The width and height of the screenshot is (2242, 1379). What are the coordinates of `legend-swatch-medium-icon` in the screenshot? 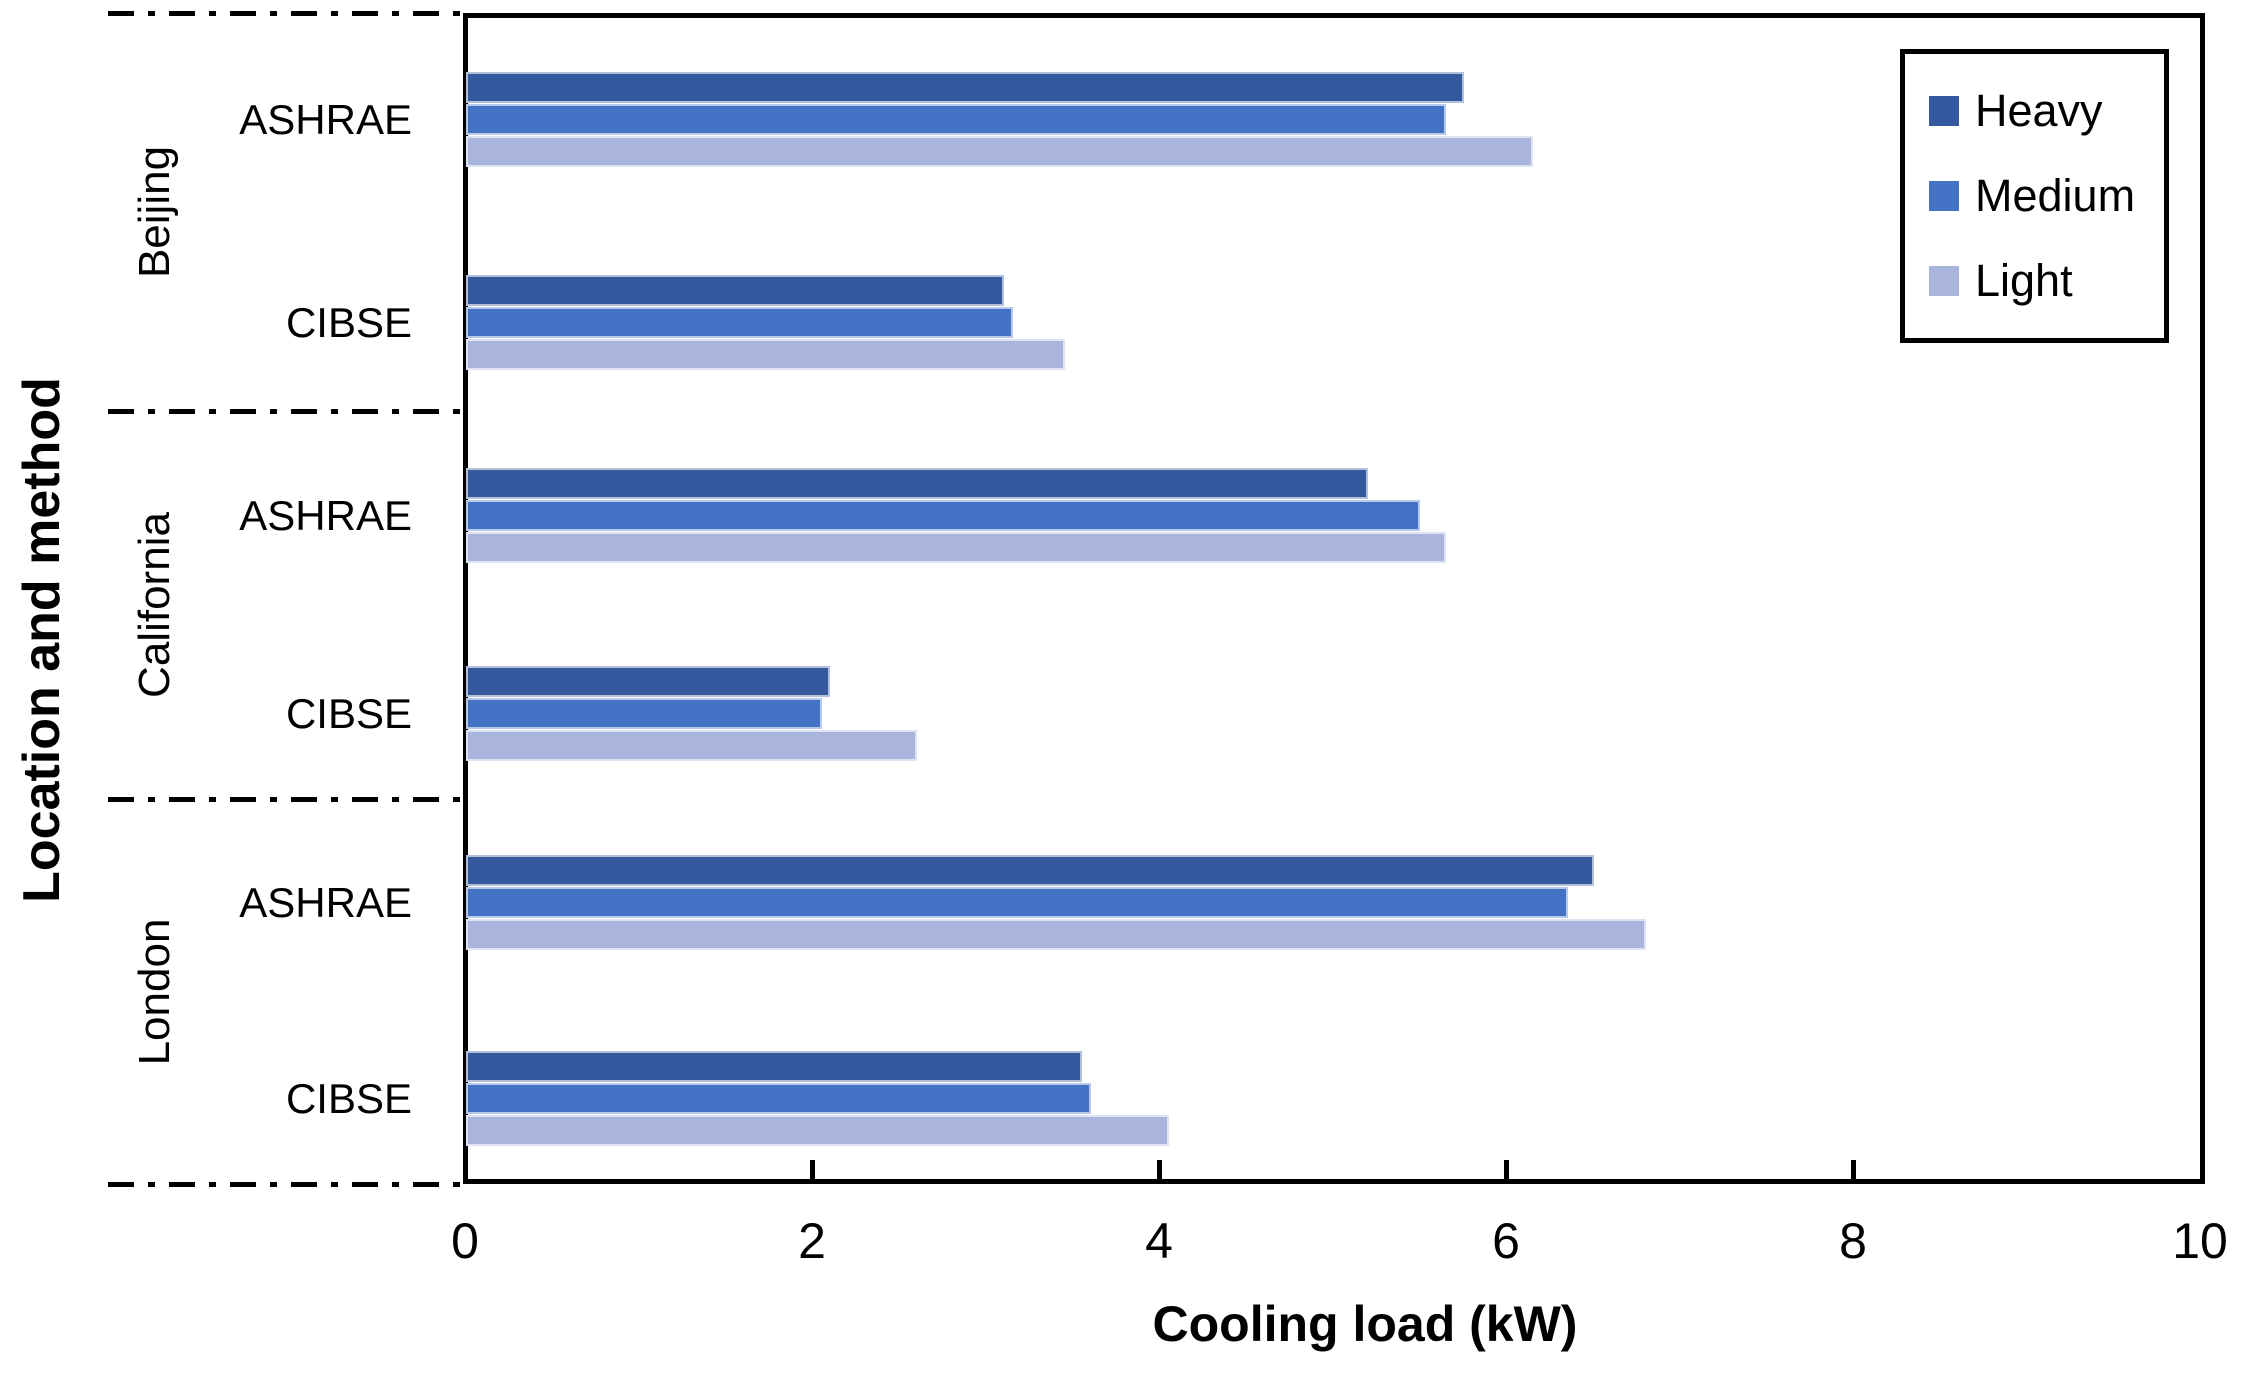 It's located at (1944, 195).